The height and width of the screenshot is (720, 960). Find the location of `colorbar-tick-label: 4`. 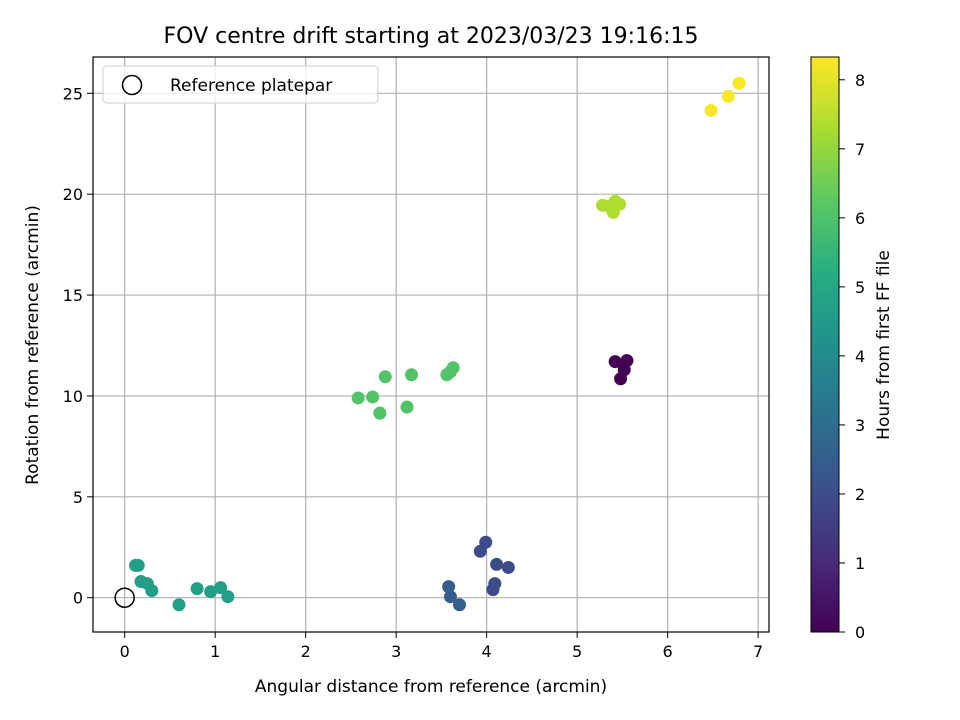

colorbar-tick-label: 4 is located at coordinates (860, 356).